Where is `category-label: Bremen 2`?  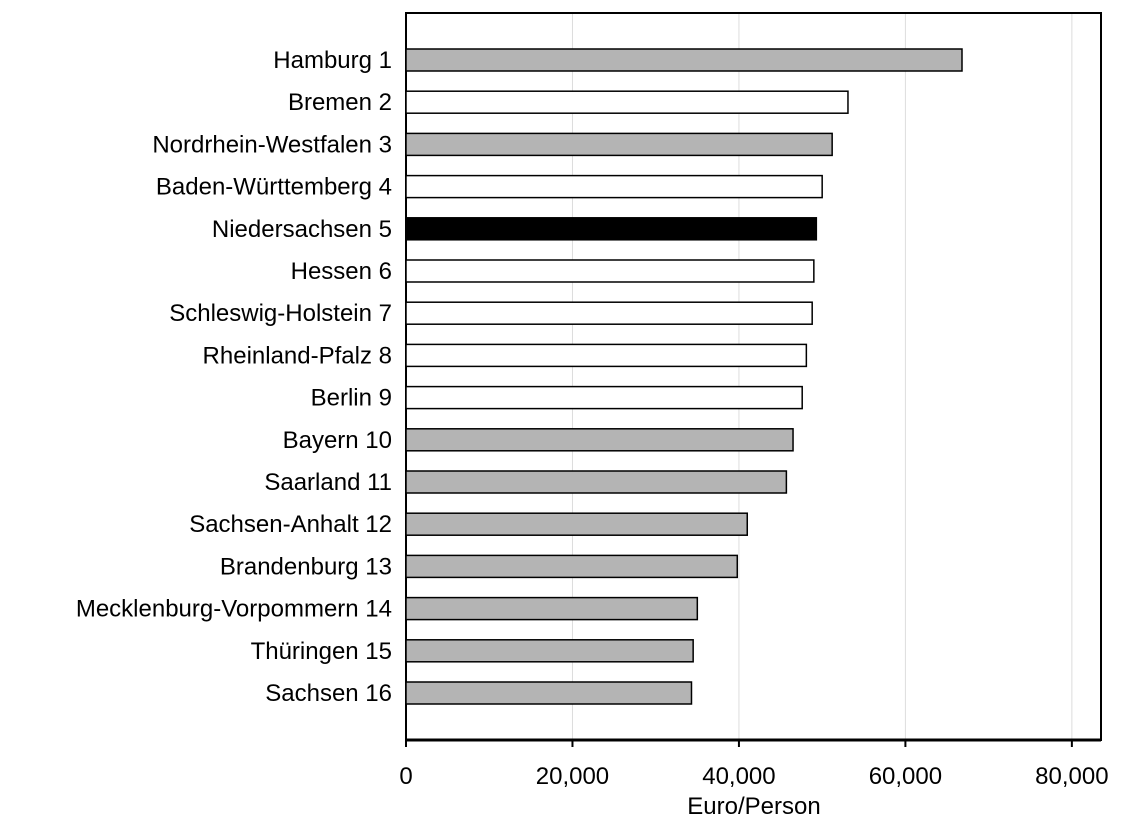 category-label: Bremen 2 is located at coordinates (340, 102).